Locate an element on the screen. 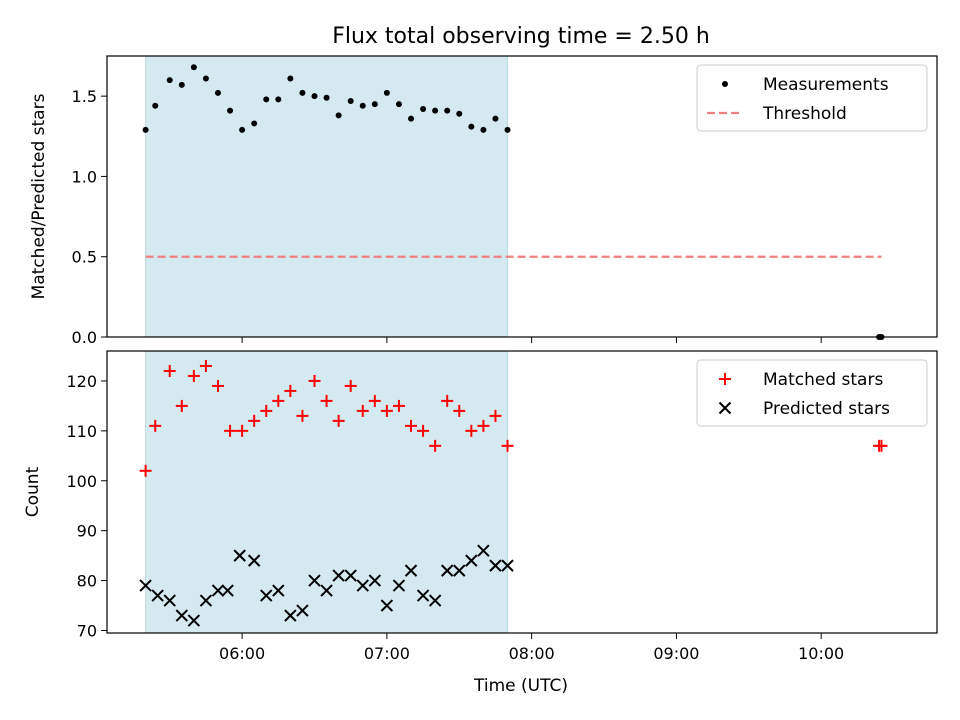 The width and height of the screenshot is (960, 720). legend-label: Threshold is located at coordinates (804, 114).